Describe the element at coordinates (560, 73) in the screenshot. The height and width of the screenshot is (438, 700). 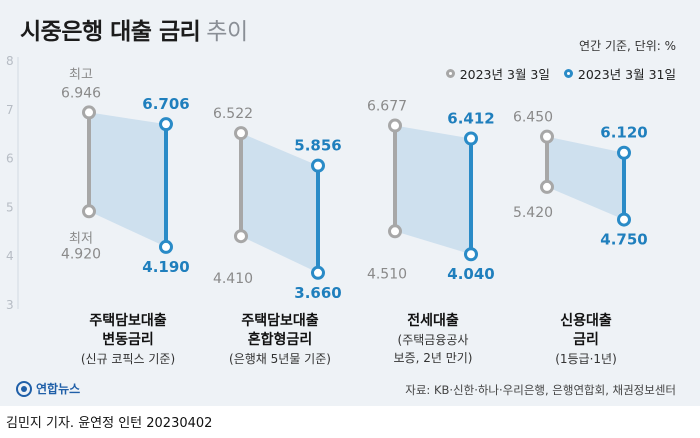
I see `legend: 2023년 3월 3일 2023년 3월 31일` at that location.